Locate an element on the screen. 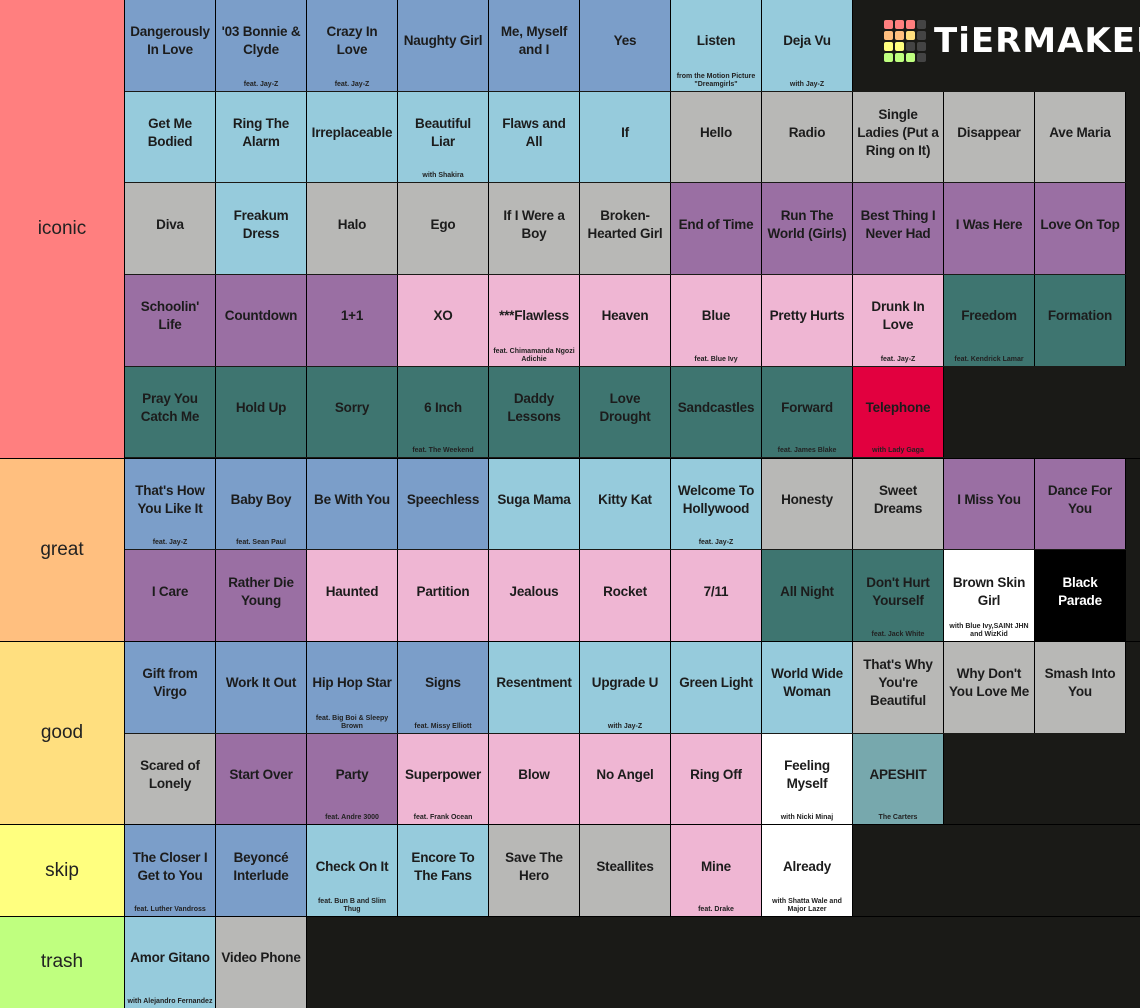  song-tile: Amor Gitano with Alejandro Fernandez is located at coordinates (170, 962).